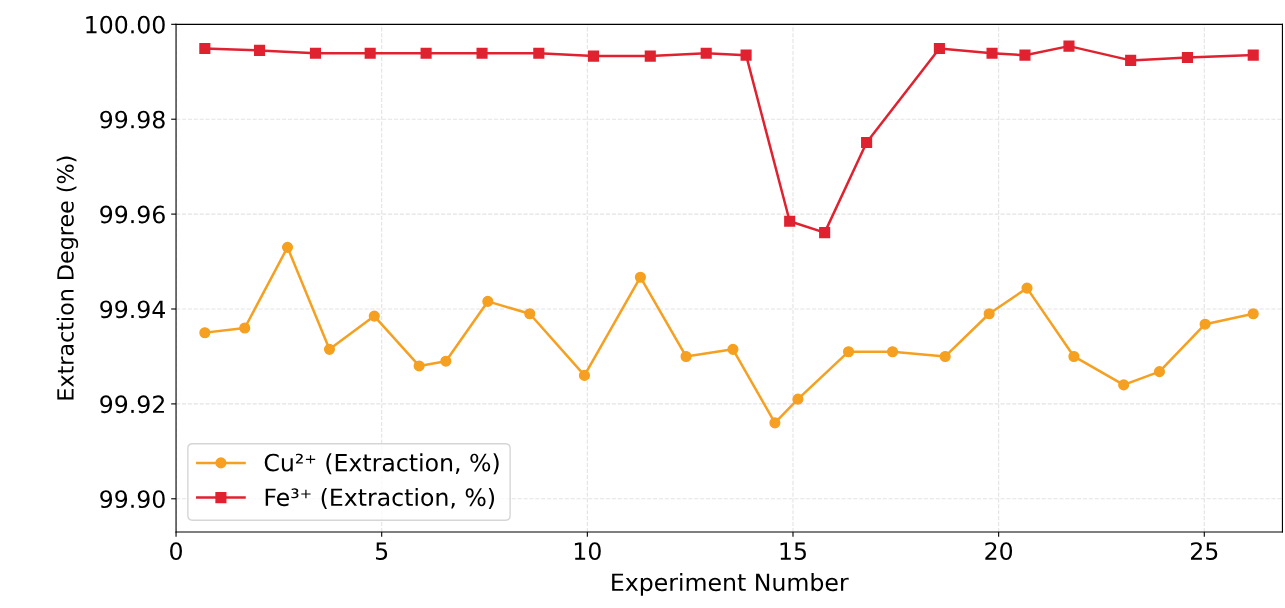 The height and width of the screenshot is (608, 1285). Describe the element at coordinates (587, 551) in the screenshot. I see `x-tick-label: 10` at that location.